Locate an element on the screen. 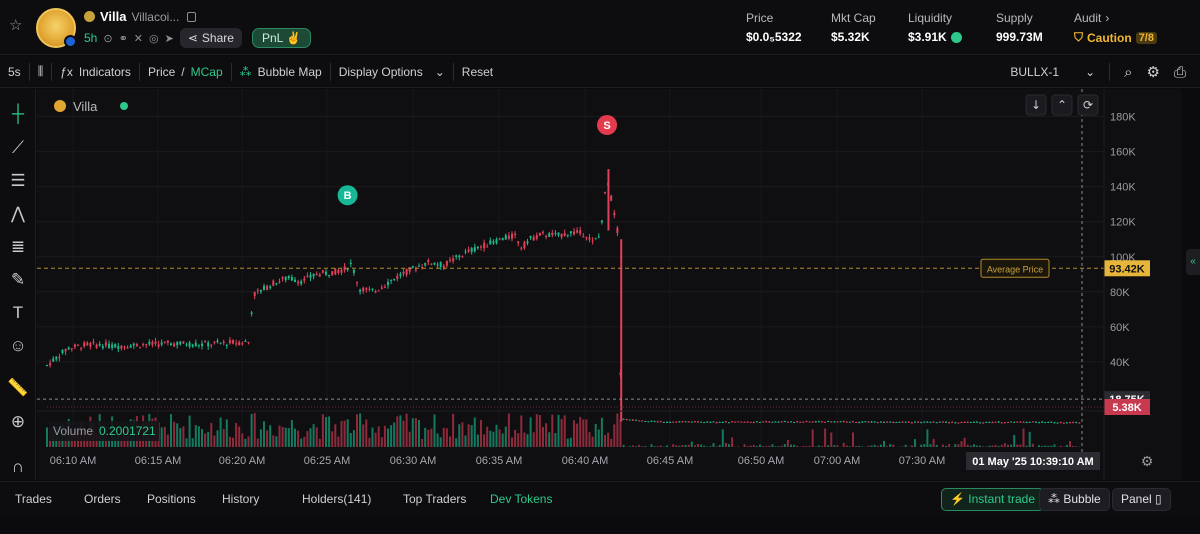  zoom-in-icon: ⊕ is located at coordinates (18, 421).